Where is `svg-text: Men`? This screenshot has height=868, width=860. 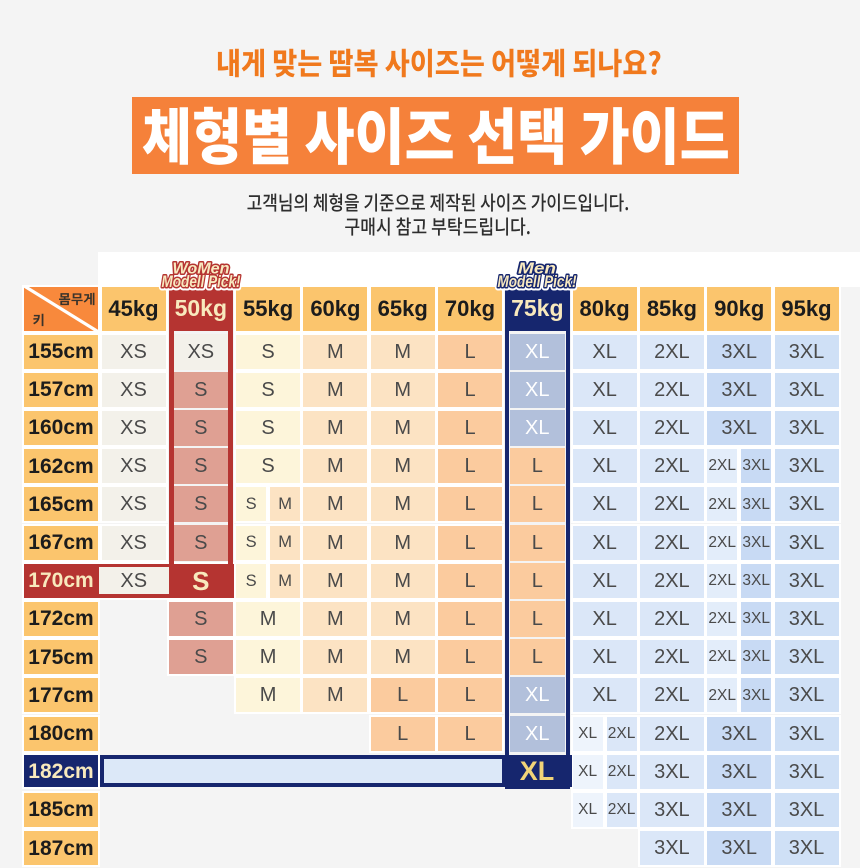
svg-text: Men is located at coordinates (537, 269).